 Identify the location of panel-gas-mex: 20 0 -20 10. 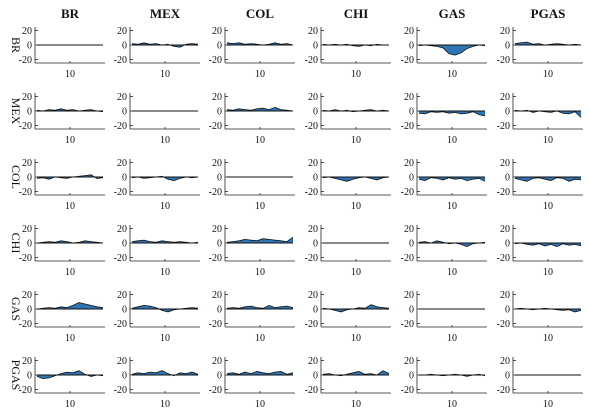
(157, 317).